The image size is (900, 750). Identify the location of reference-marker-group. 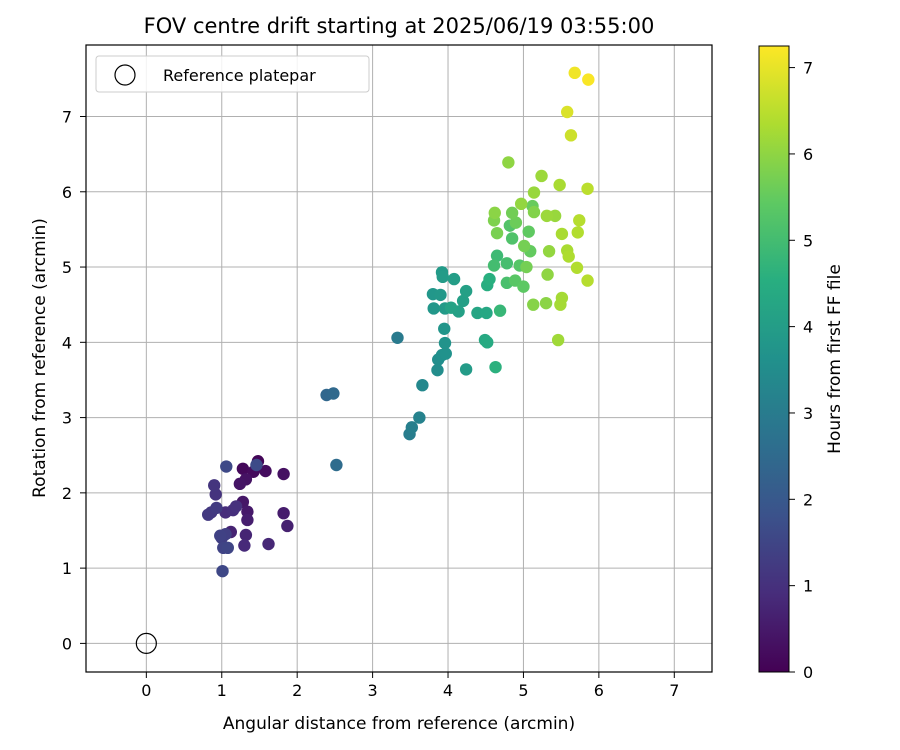
(146, 643).